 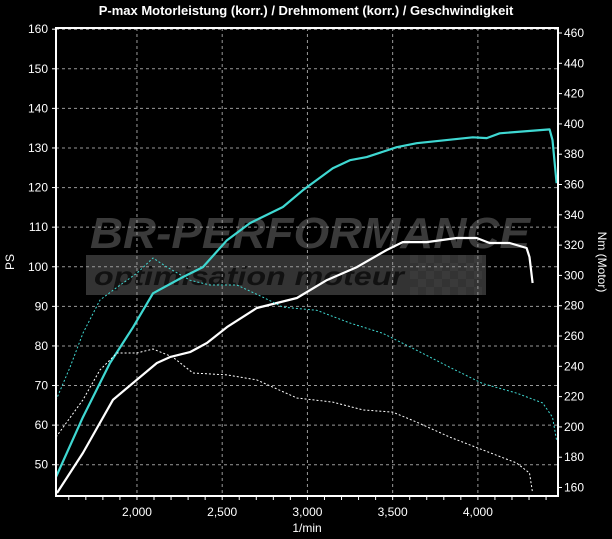 I want to click on y-left-tick-label: 120, so click(x=38, y=188).